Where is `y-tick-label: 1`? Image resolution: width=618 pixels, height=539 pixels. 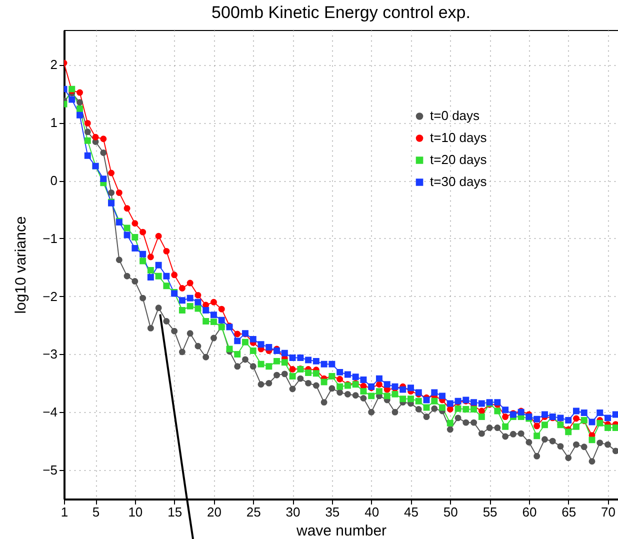 y-tick-label: 1 is located at coordinates (54, 122).